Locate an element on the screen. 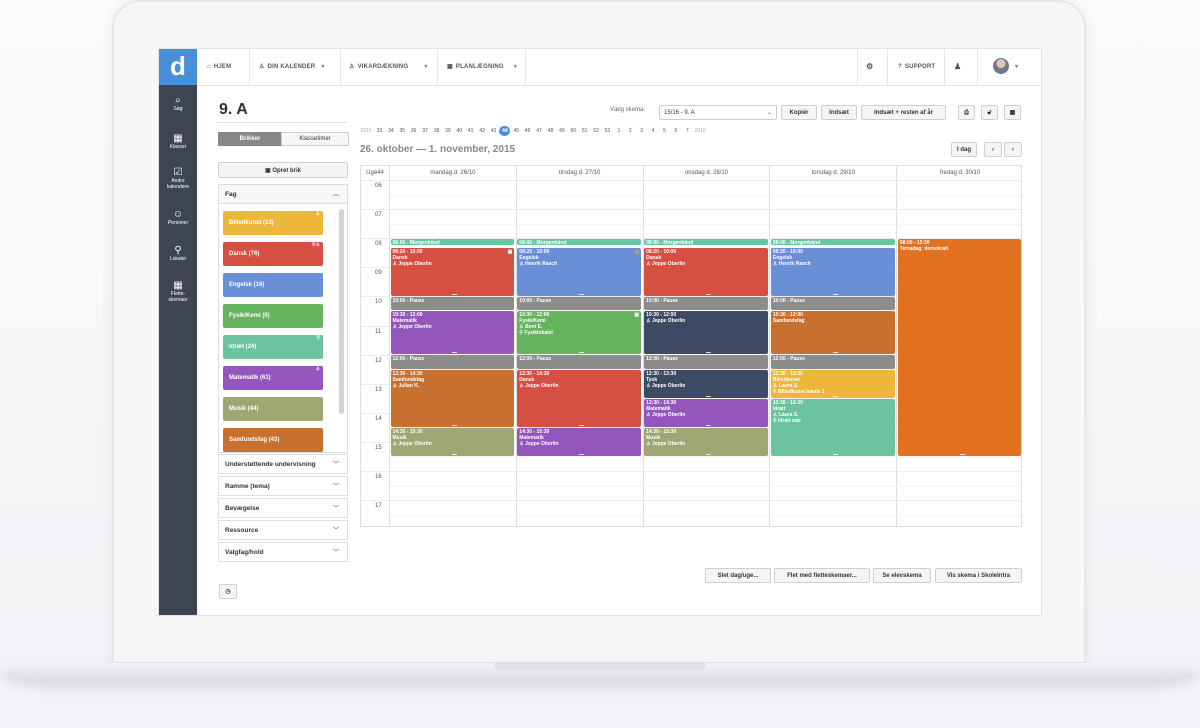 The height and width of the screenshot is (728, 1200). week-link: 3 is located at coordinates (642, 131).